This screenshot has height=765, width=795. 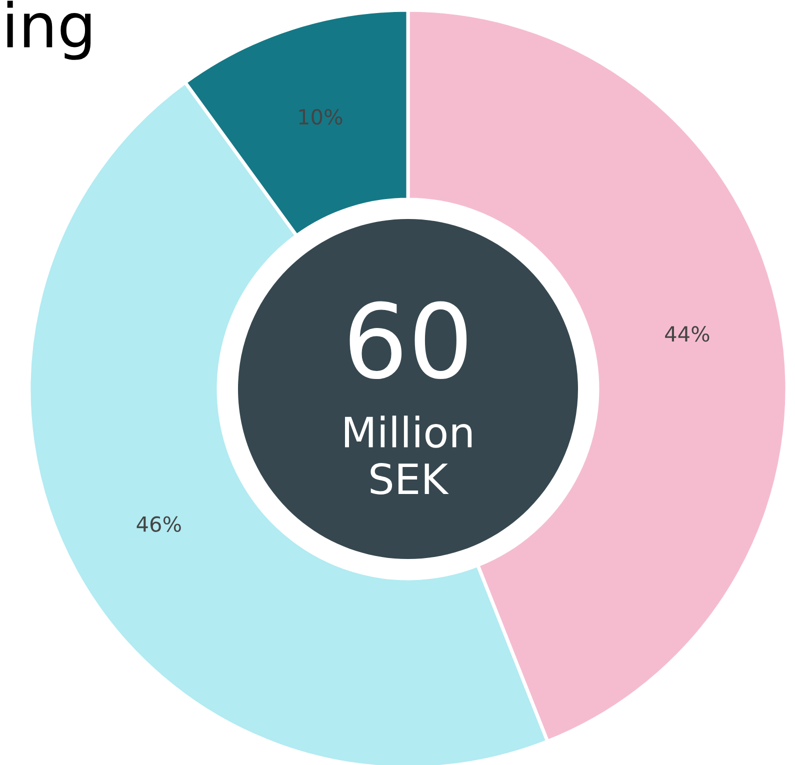 What do you see at coordinates (49, 30) in the screenshot?
I see `chart-title: ing` at bounding box center [49, 30].